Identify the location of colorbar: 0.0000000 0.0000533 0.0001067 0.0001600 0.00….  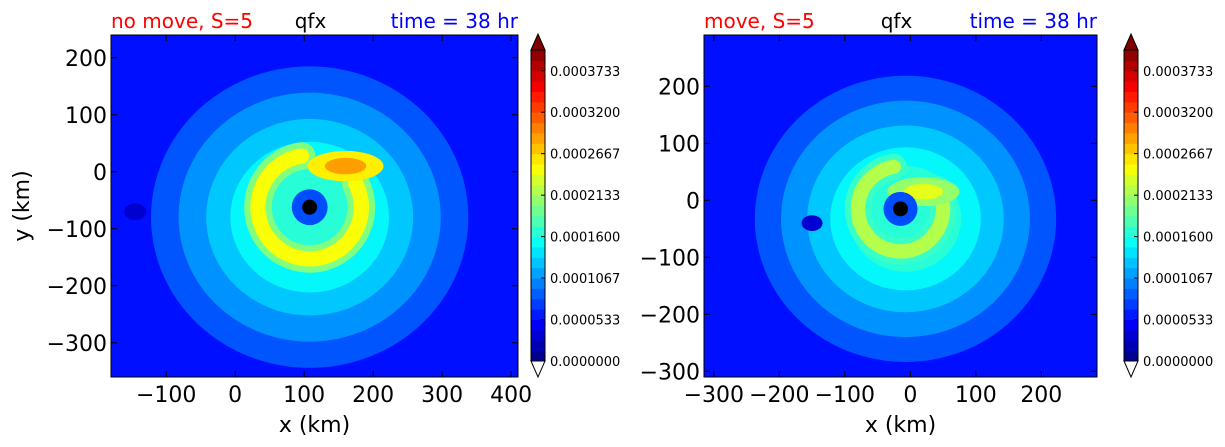
(575, 205).